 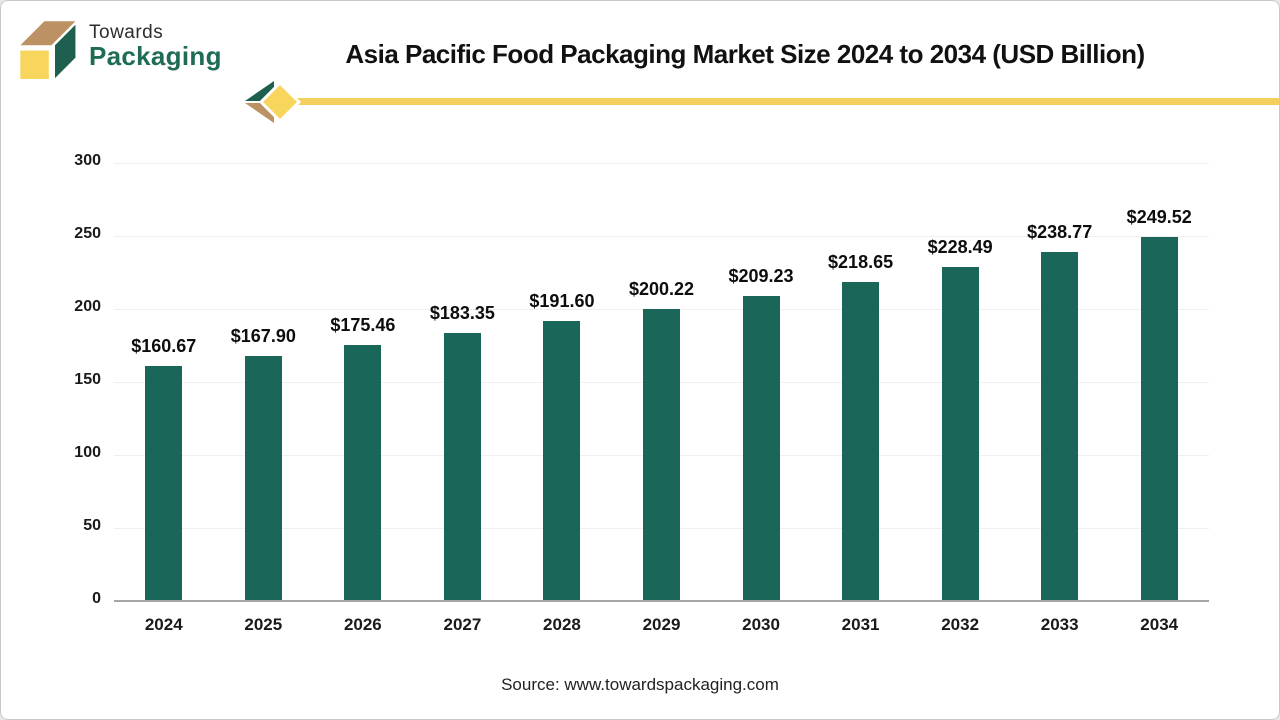 What do you see at coordinates (126, 33) in the screenshot?
I see `brand-name-line1: Towards` at bounding box center [126, 33].